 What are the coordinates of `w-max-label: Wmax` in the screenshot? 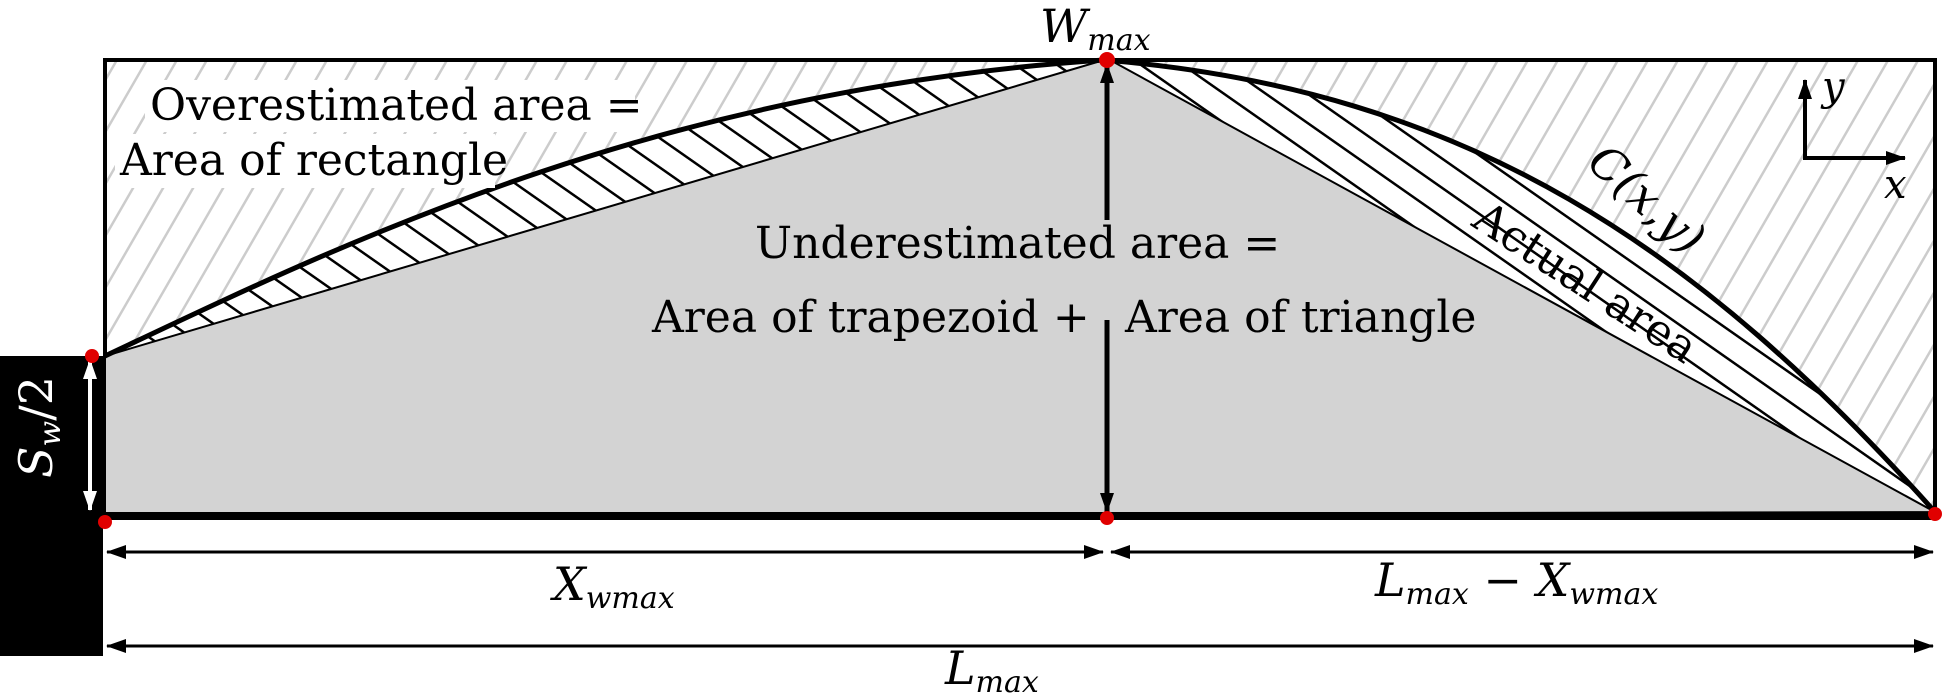 It's located at (1095, 29).